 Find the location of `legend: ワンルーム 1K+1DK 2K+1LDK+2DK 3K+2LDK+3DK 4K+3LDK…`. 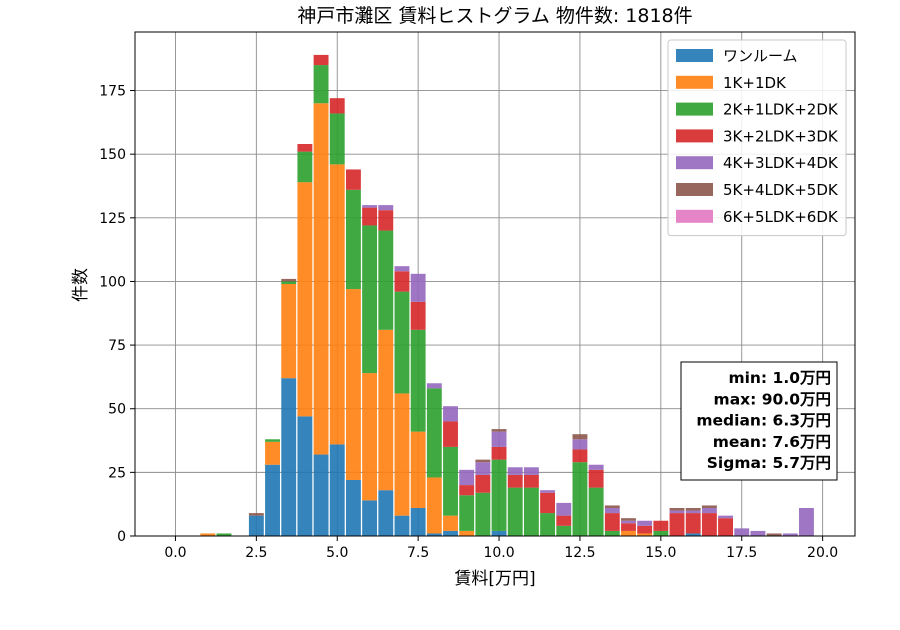

legend: ワンルーム 1K+1DK 2K+1LDK+2DK 3K+2LDK+3DK 4K+3LDK… is located at coordinates (757, 138).